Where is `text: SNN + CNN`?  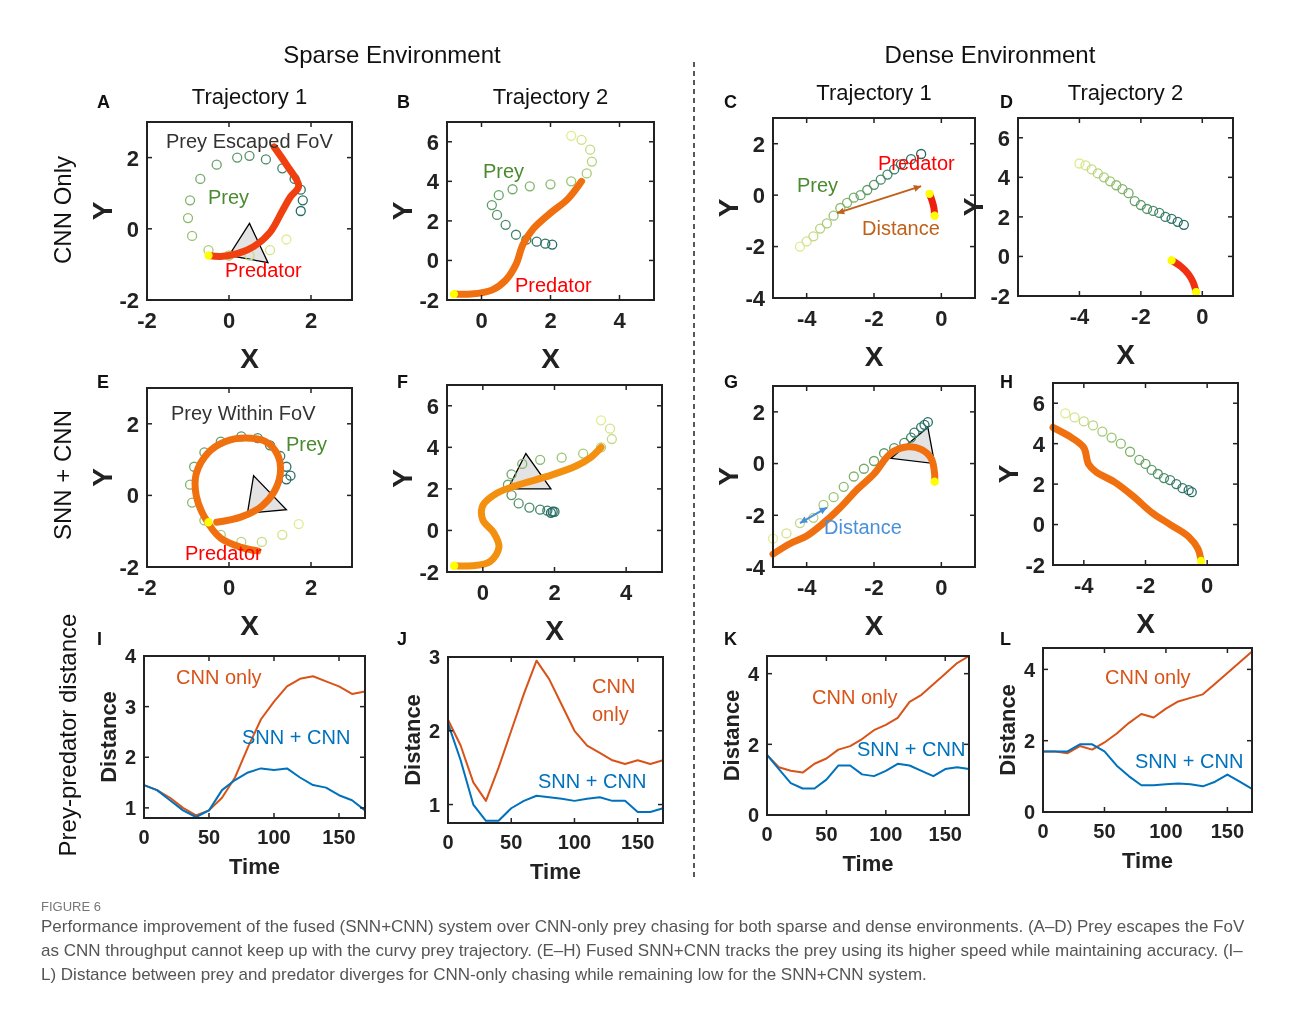 text: SNN + CNN is located at coordinates (63, 475).